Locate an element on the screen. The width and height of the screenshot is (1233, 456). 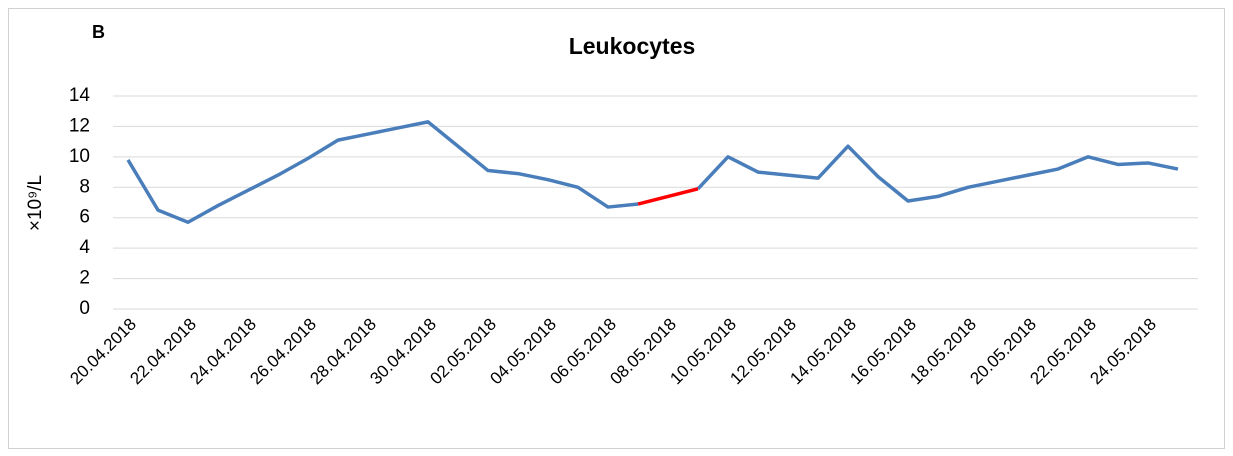
y-tick-label: 12 is located at coordinates (79, 125).